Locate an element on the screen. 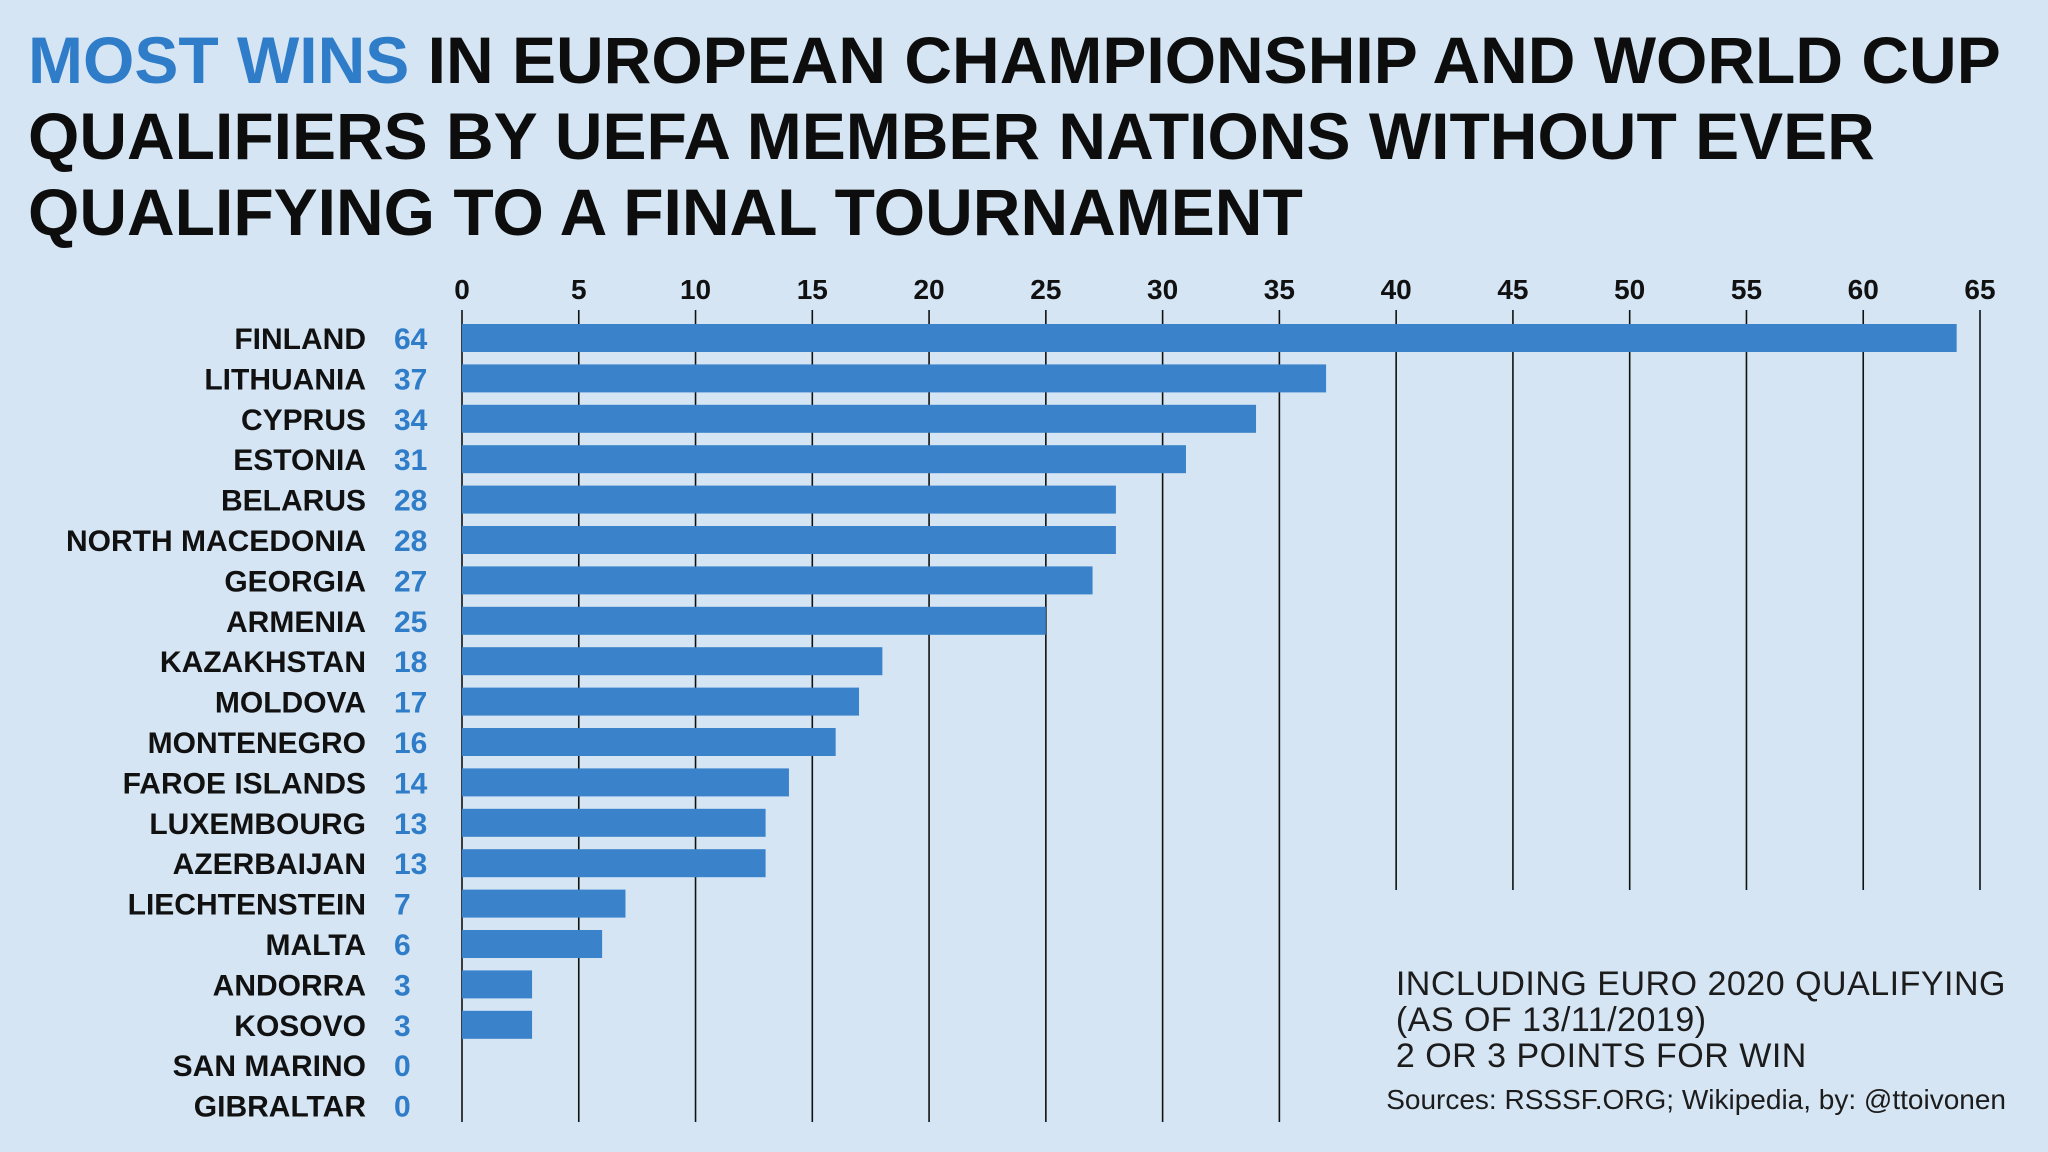 This screenshot has width=2048, height=1152. x-tick-label: 50 is located at coordinates (1629, 289).